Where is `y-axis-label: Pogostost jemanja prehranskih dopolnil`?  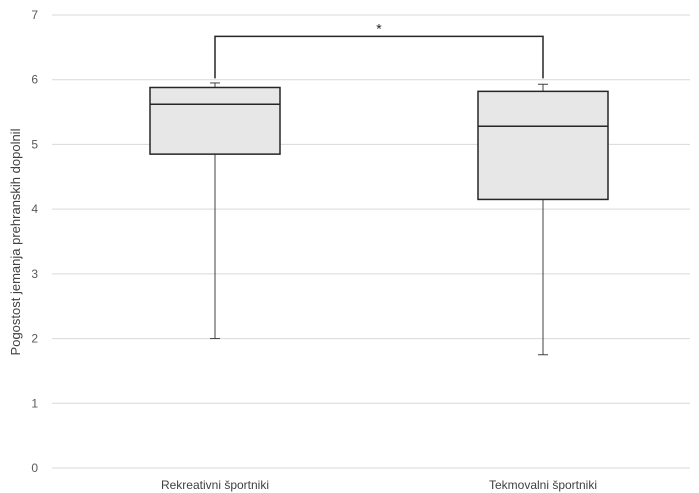
y-axis-label: Pogostost jemanja prehranskih dopolnil is located at coordinates (15, 241).